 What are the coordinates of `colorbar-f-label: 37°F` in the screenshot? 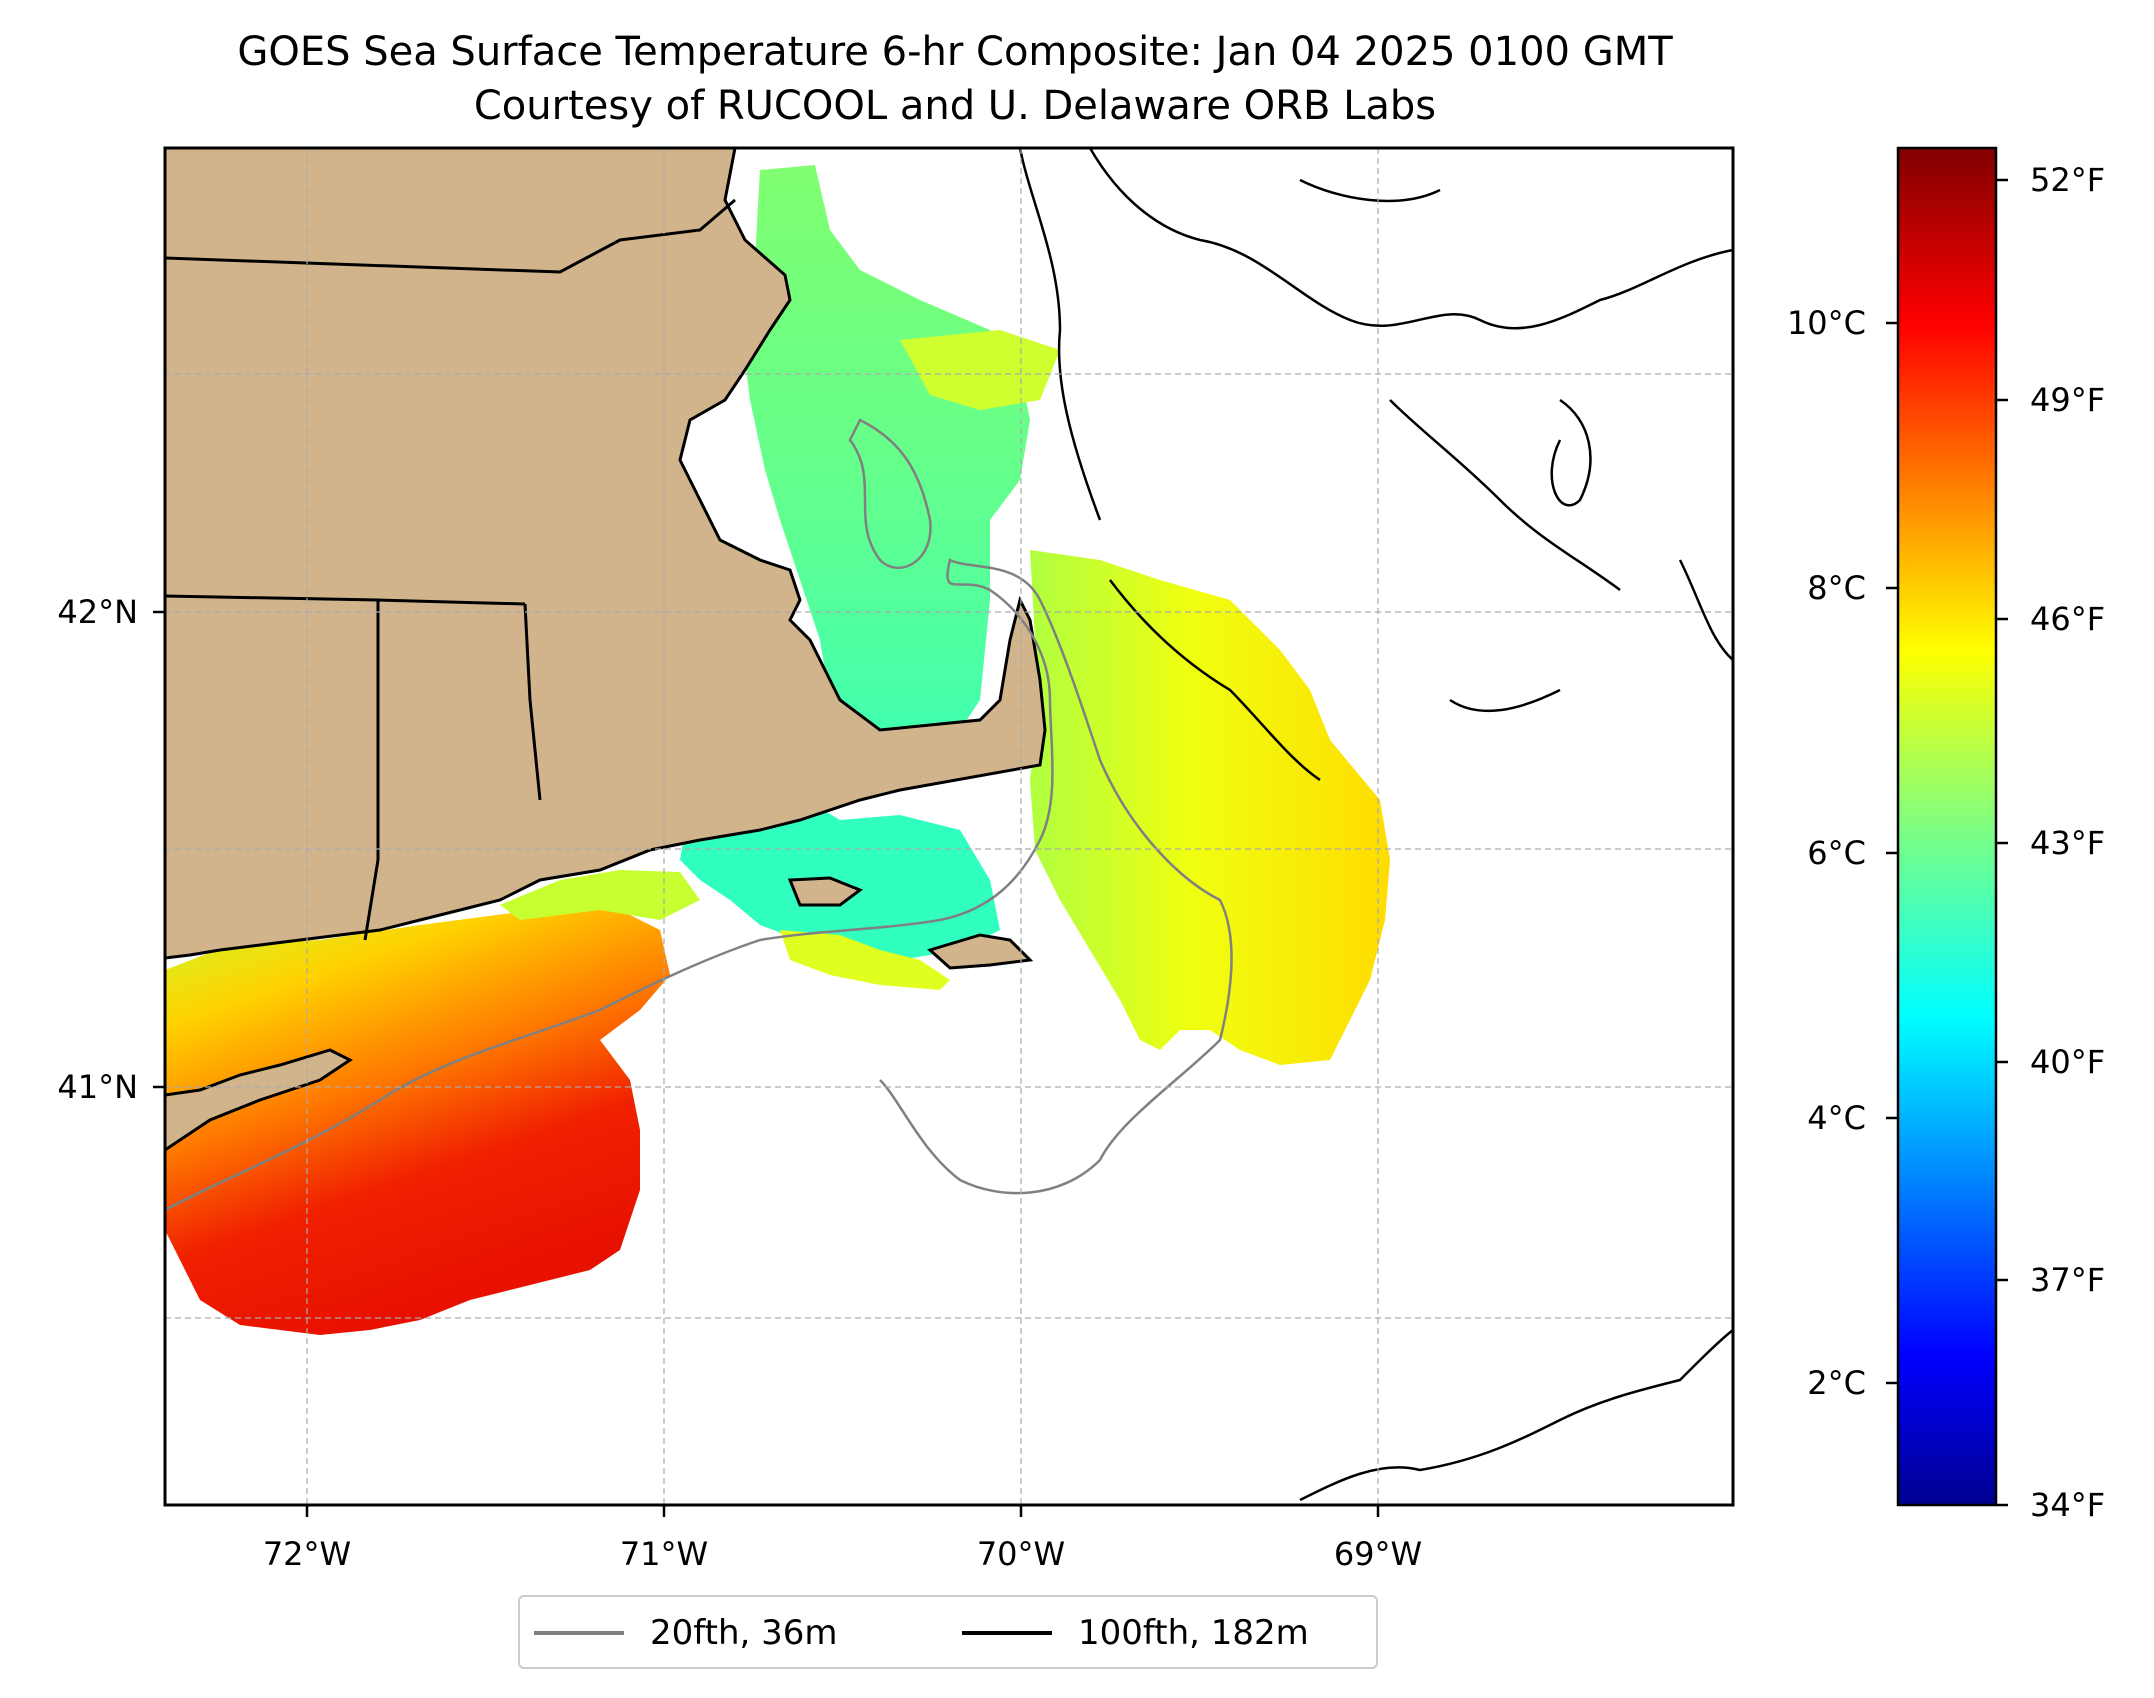 It's located at (2068, 1280).